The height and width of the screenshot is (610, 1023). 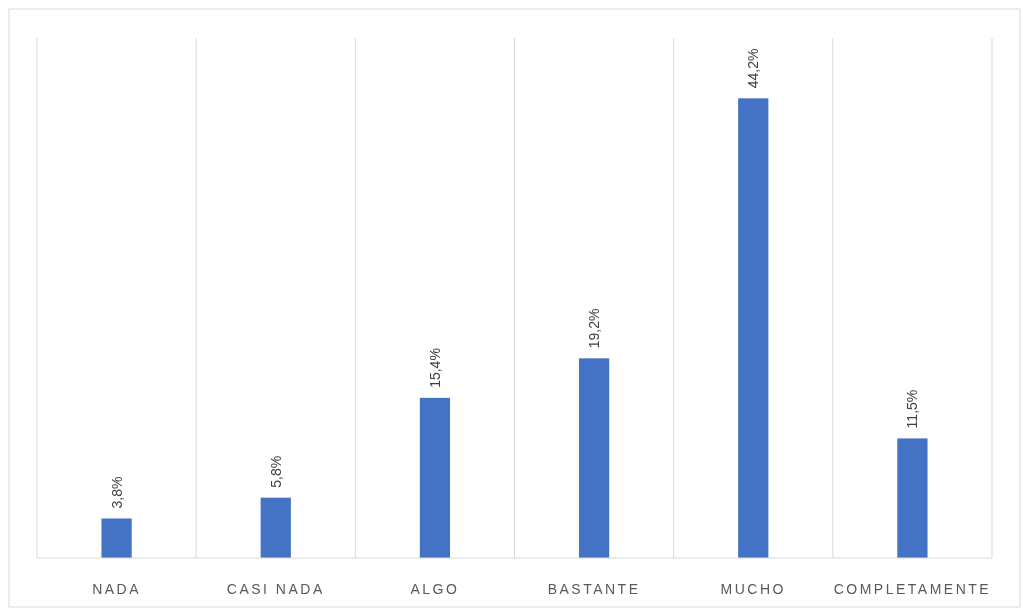 What do you see at coordinates (594, 328) in the screenshot?
I see `data-label: 19,2%` at bounding box center [594, 328].